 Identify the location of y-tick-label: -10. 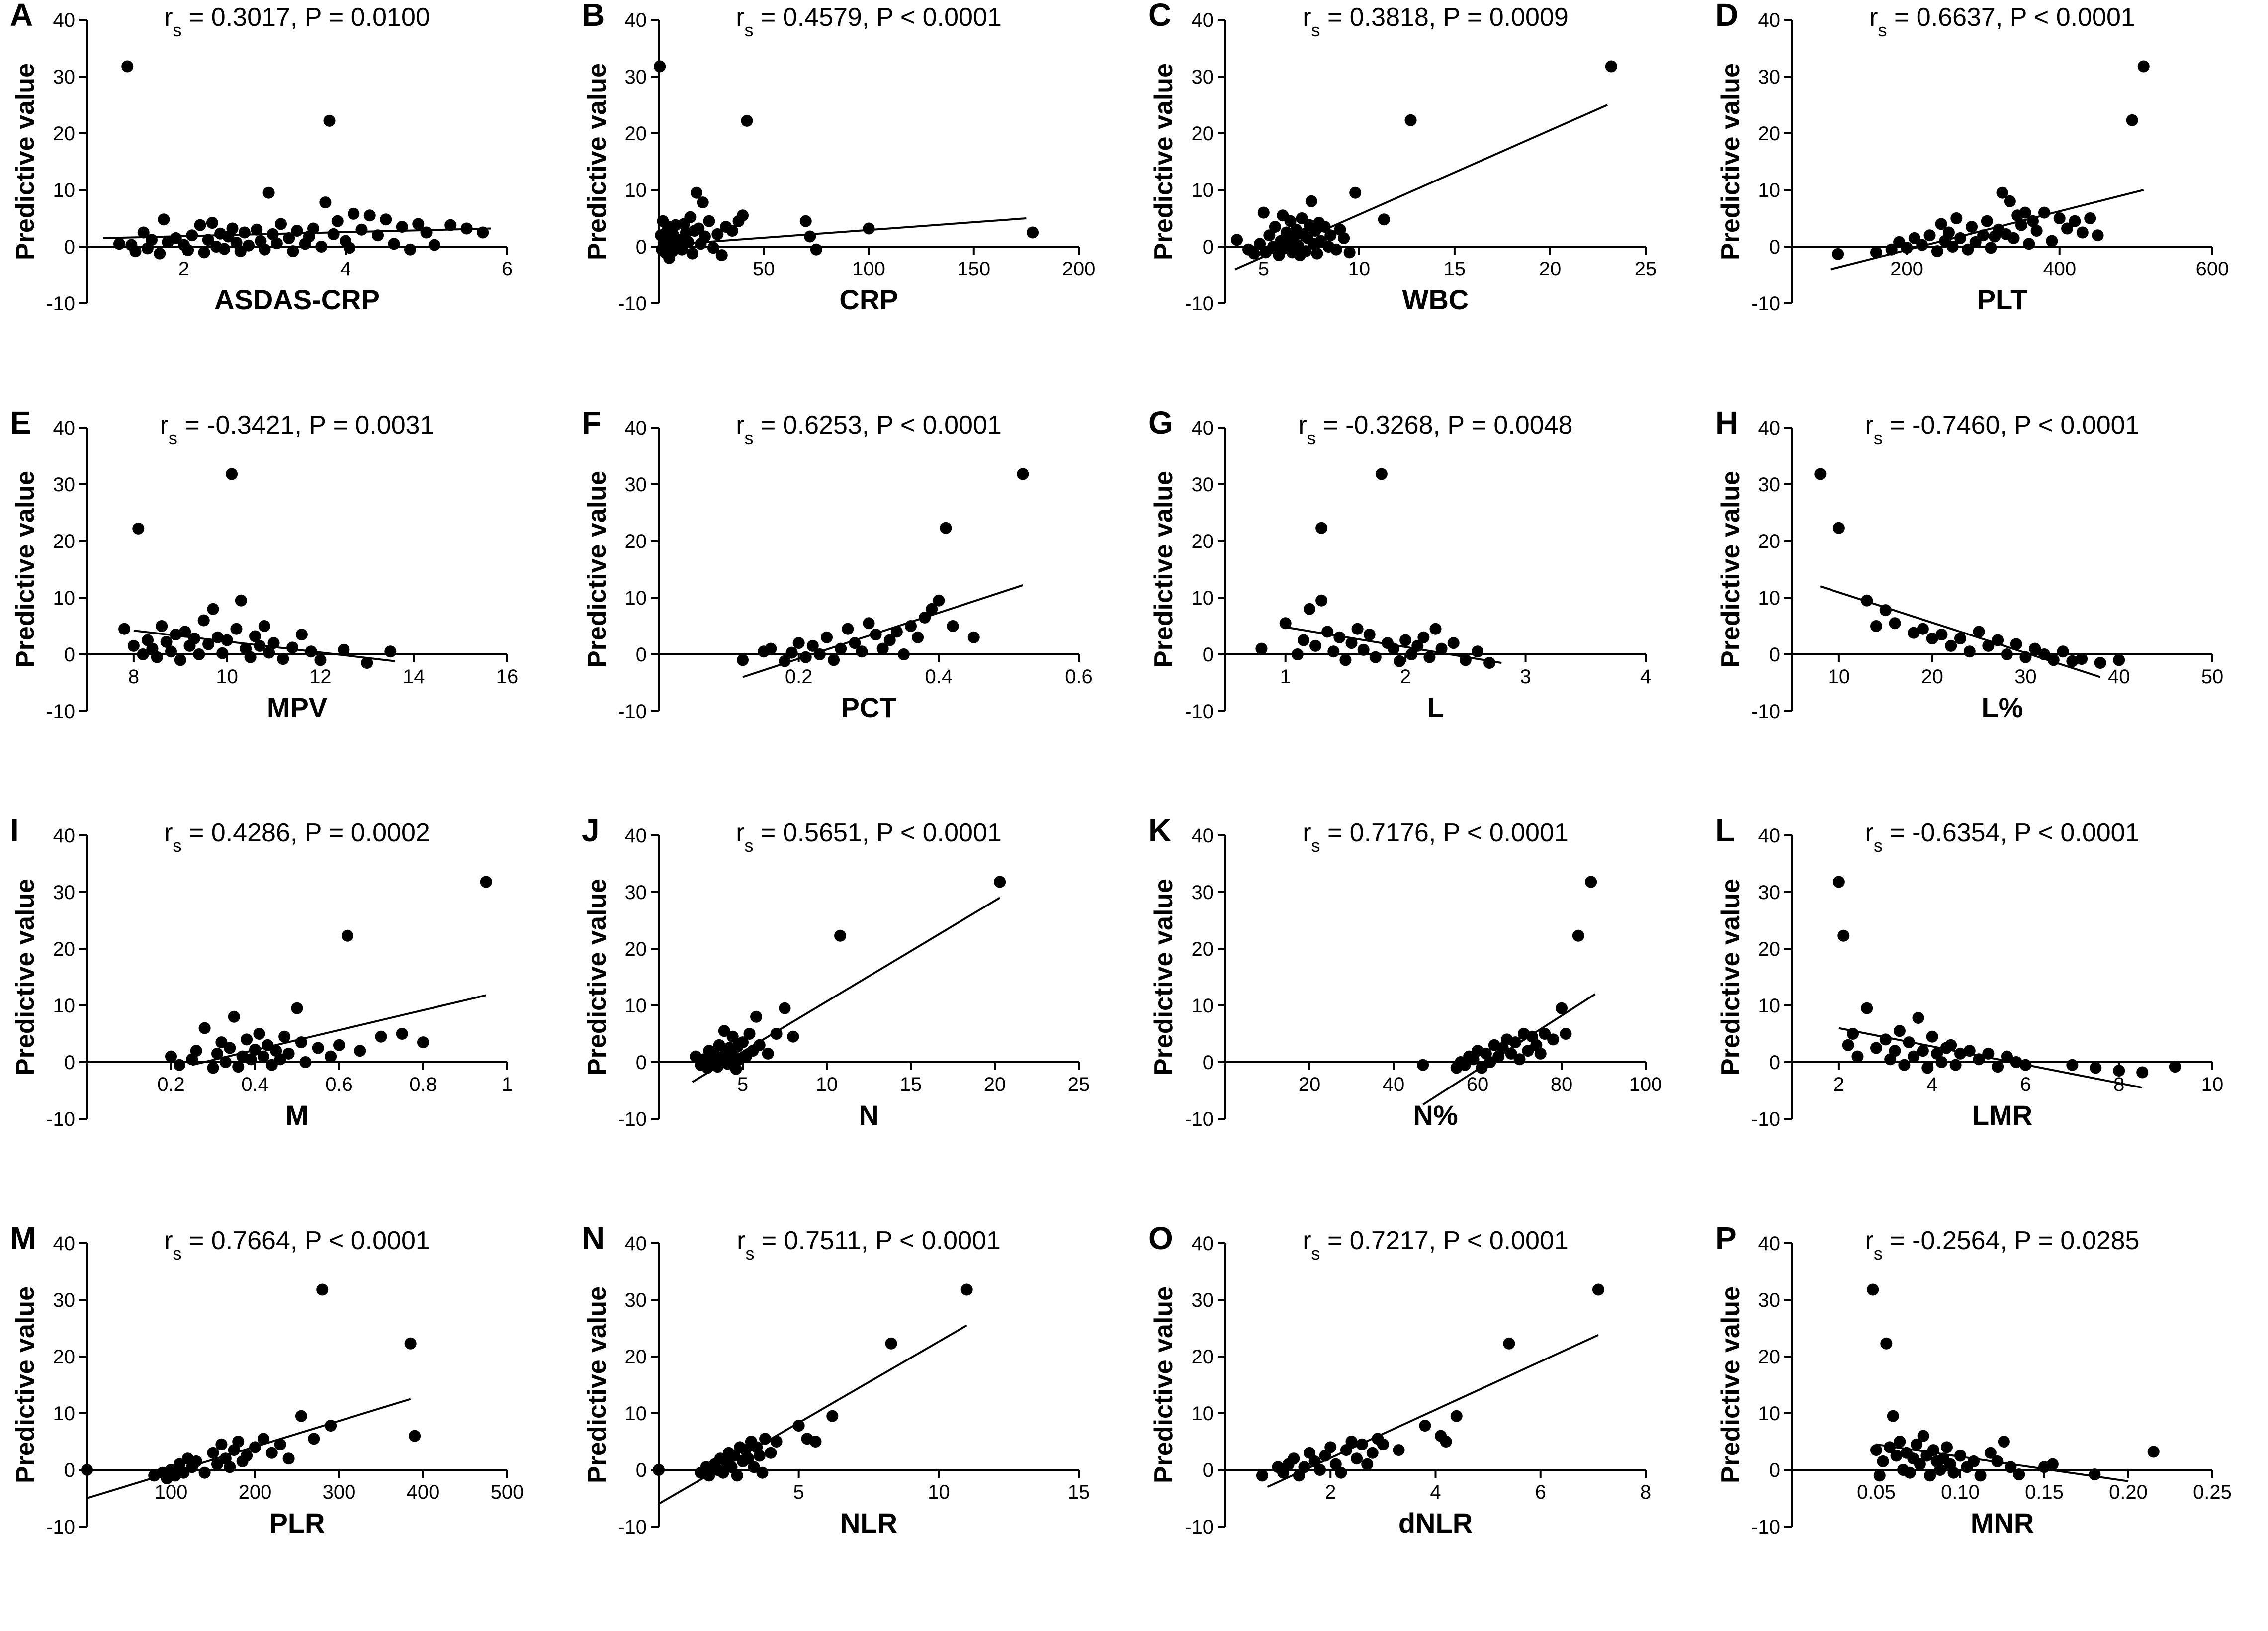
(632, 304).